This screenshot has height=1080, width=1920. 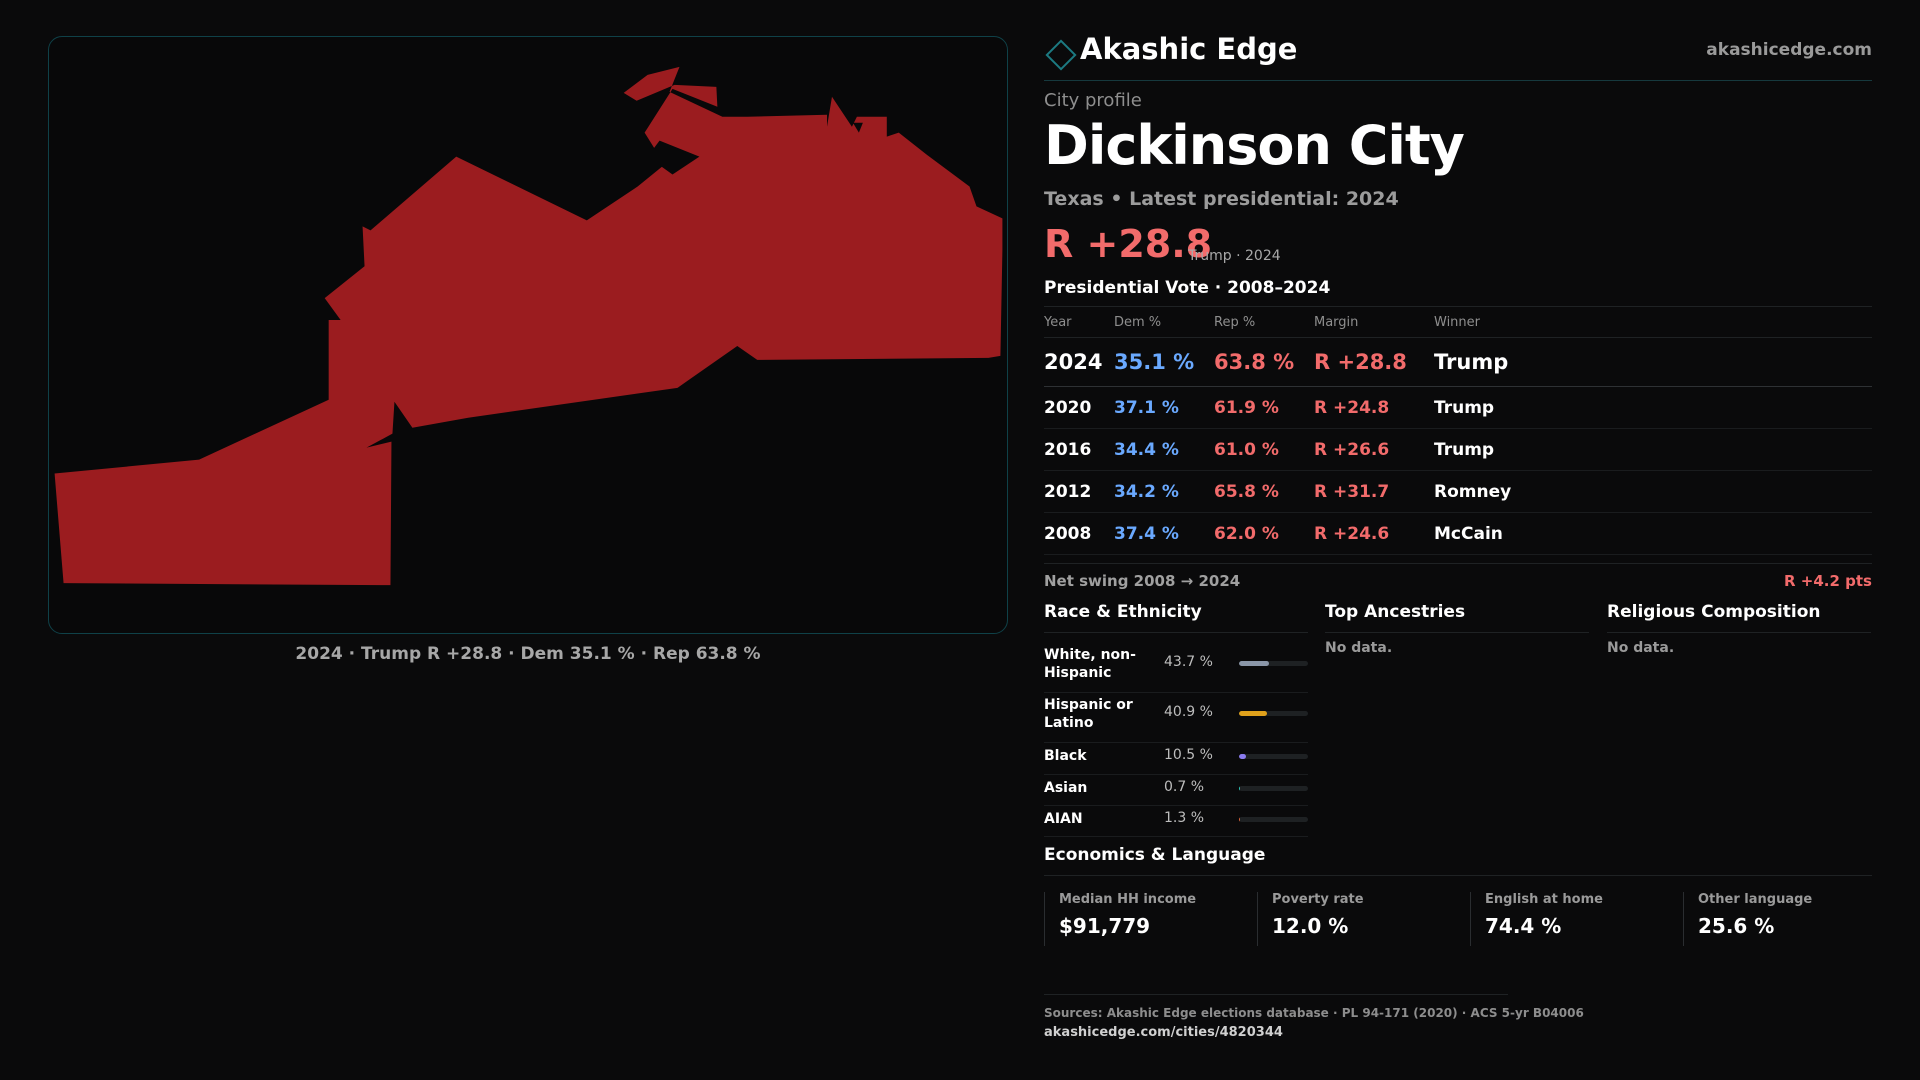 I want to click on stat-value: 25.6 %, so click(x=1736, y=926).